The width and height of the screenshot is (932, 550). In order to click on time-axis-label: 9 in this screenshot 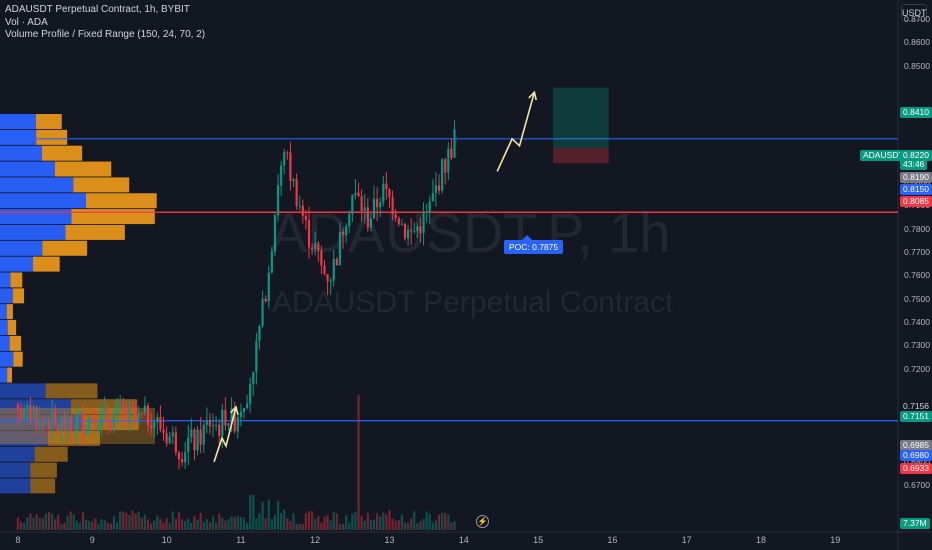, I will do `click(92, 540)`.